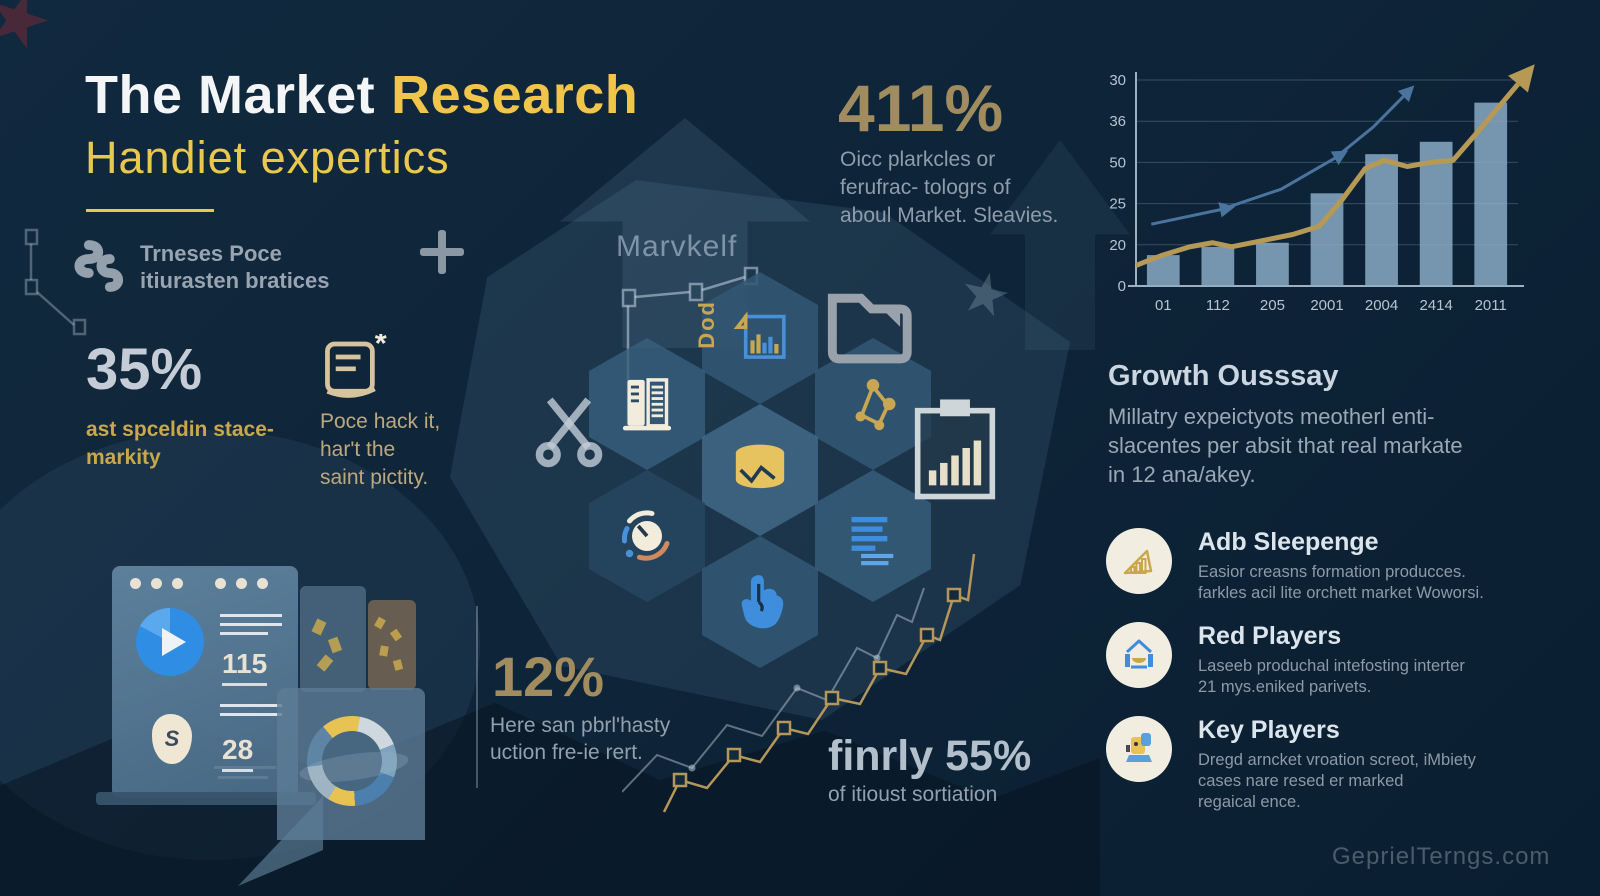  I want to click on database-icon, so click(760, 466).